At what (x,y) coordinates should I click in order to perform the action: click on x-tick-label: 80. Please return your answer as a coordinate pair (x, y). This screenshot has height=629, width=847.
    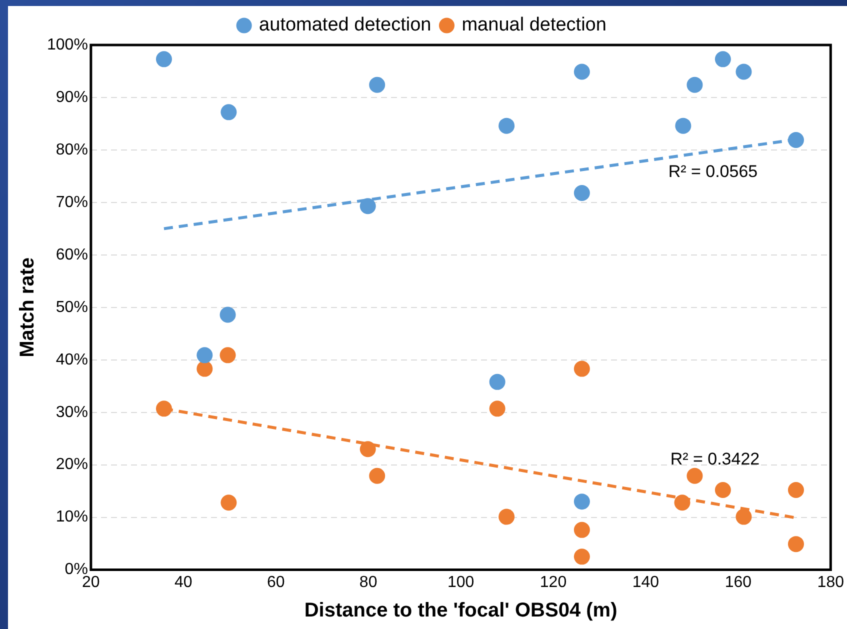
    Looking at the image, I should click on (368, 582).